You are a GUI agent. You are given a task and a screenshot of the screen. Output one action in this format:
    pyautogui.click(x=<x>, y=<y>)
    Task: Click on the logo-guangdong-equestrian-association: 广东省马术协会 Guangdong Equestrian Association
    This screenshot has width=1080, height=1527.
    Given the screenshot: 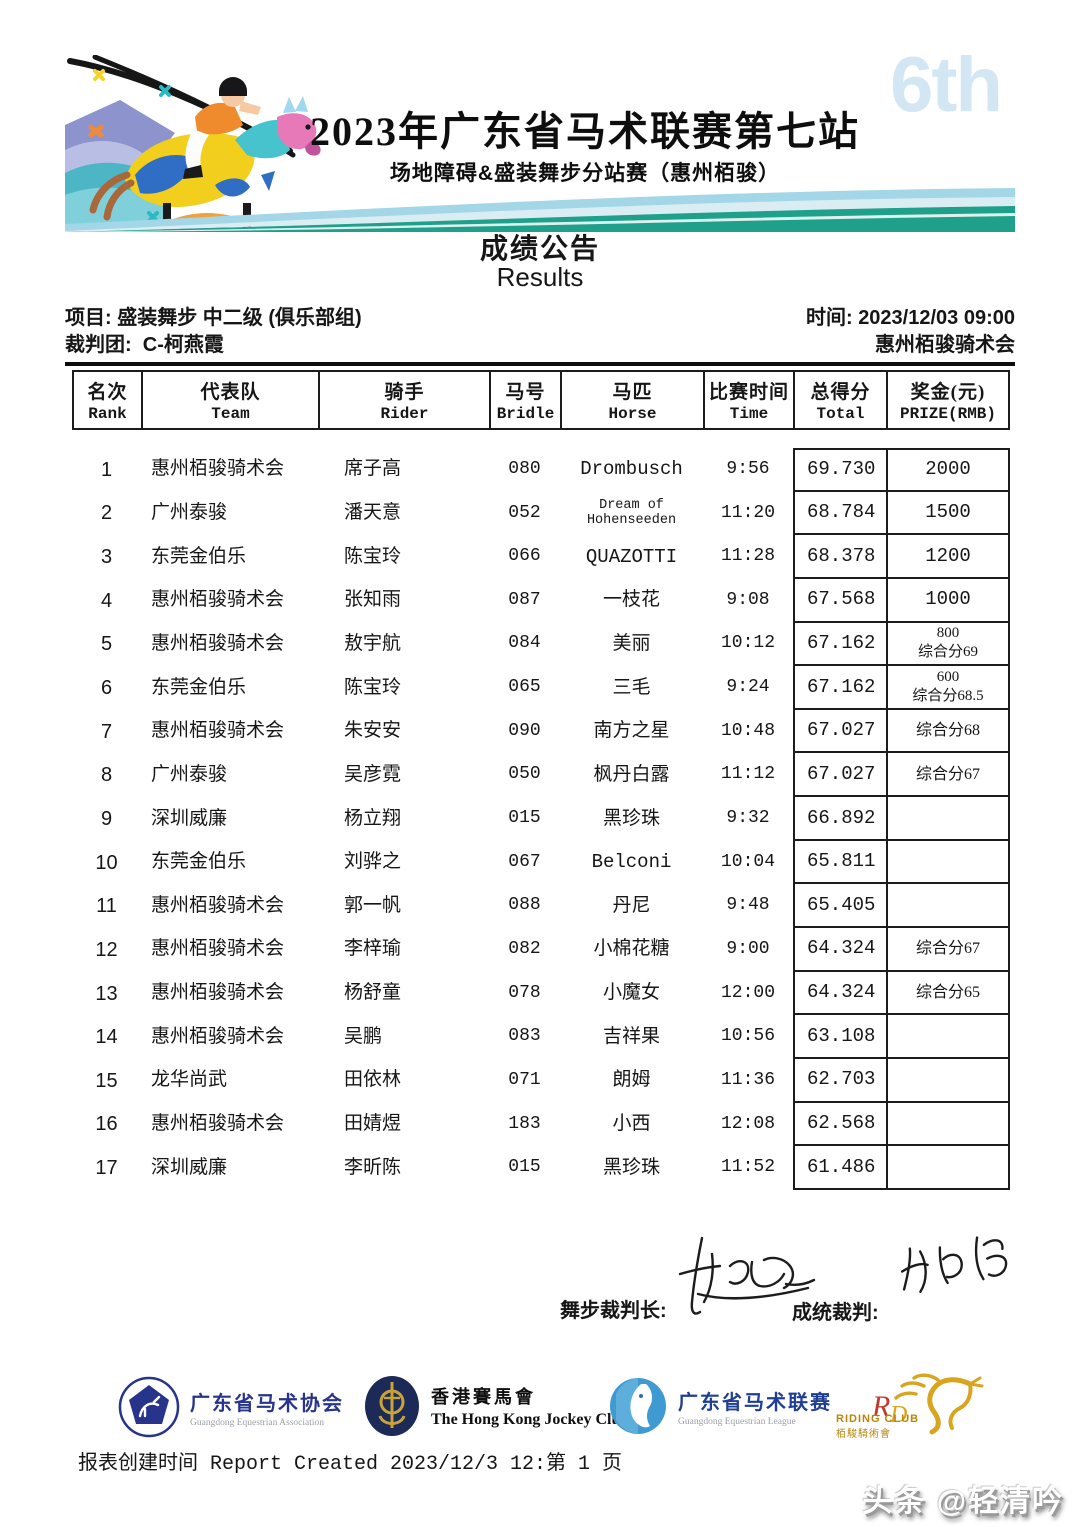 What is the action you would take?
    pyautogui.click(x=231, y=1407)
    